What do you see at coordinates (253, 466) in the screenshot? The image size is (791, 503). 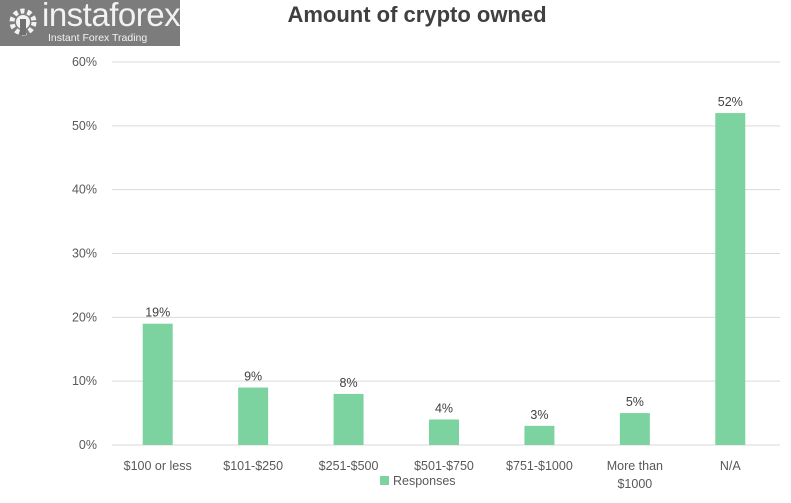 I see `x-tick-label: $101-$250` at bounding box center [253, 466].